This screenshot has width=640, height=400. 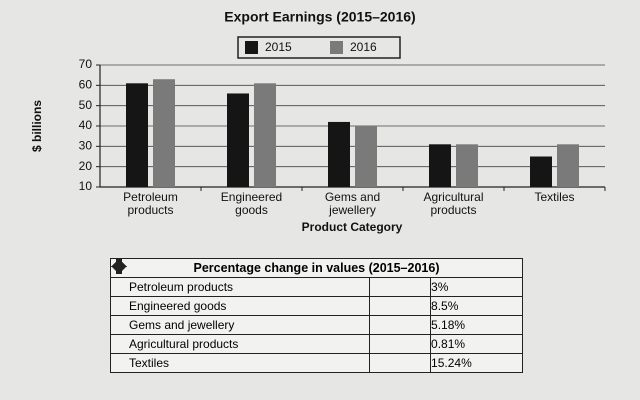 What do you see at coordinates (86, 186) in the screenshot?
I see `y-tick-label: 10` at bounding box center [86, 186].